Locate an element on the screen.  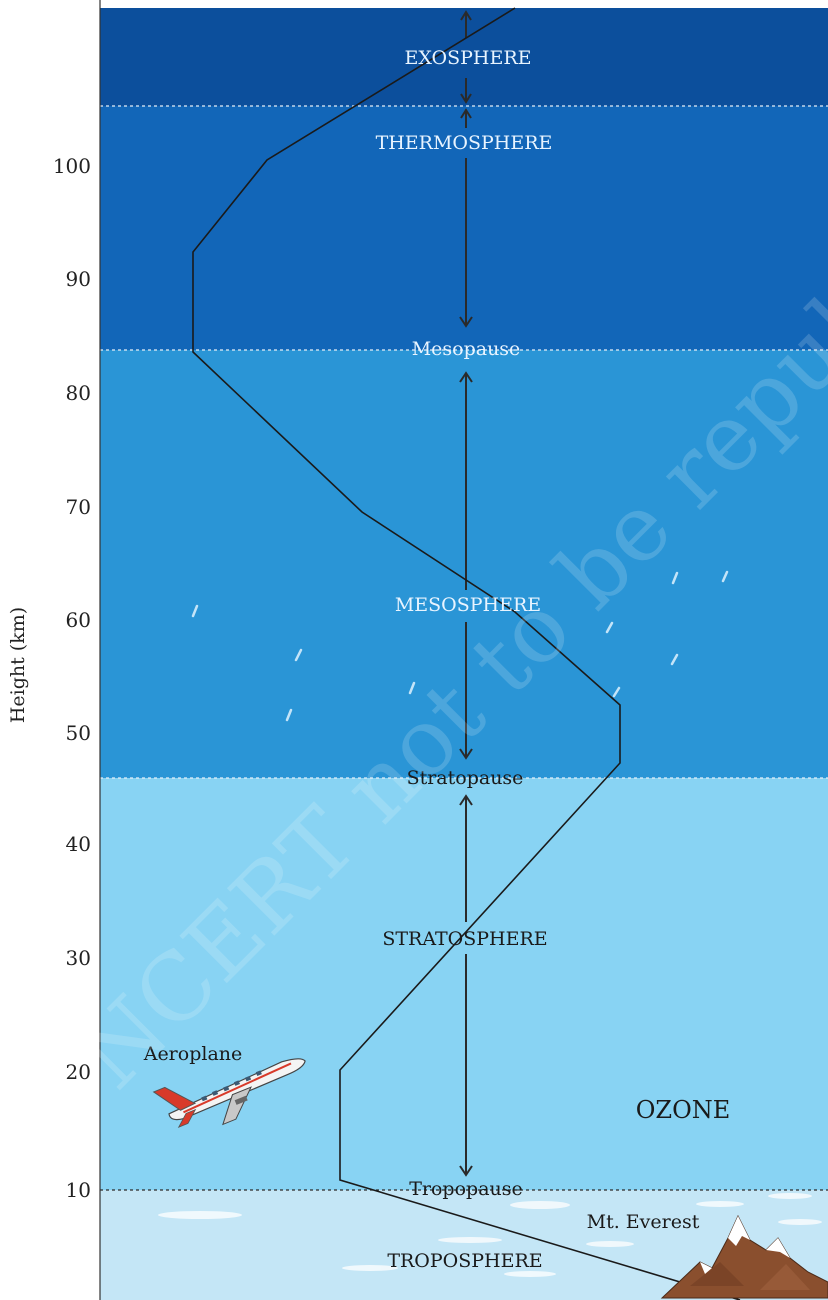
aeroplane-icon is located at coordinates (229, 1093).